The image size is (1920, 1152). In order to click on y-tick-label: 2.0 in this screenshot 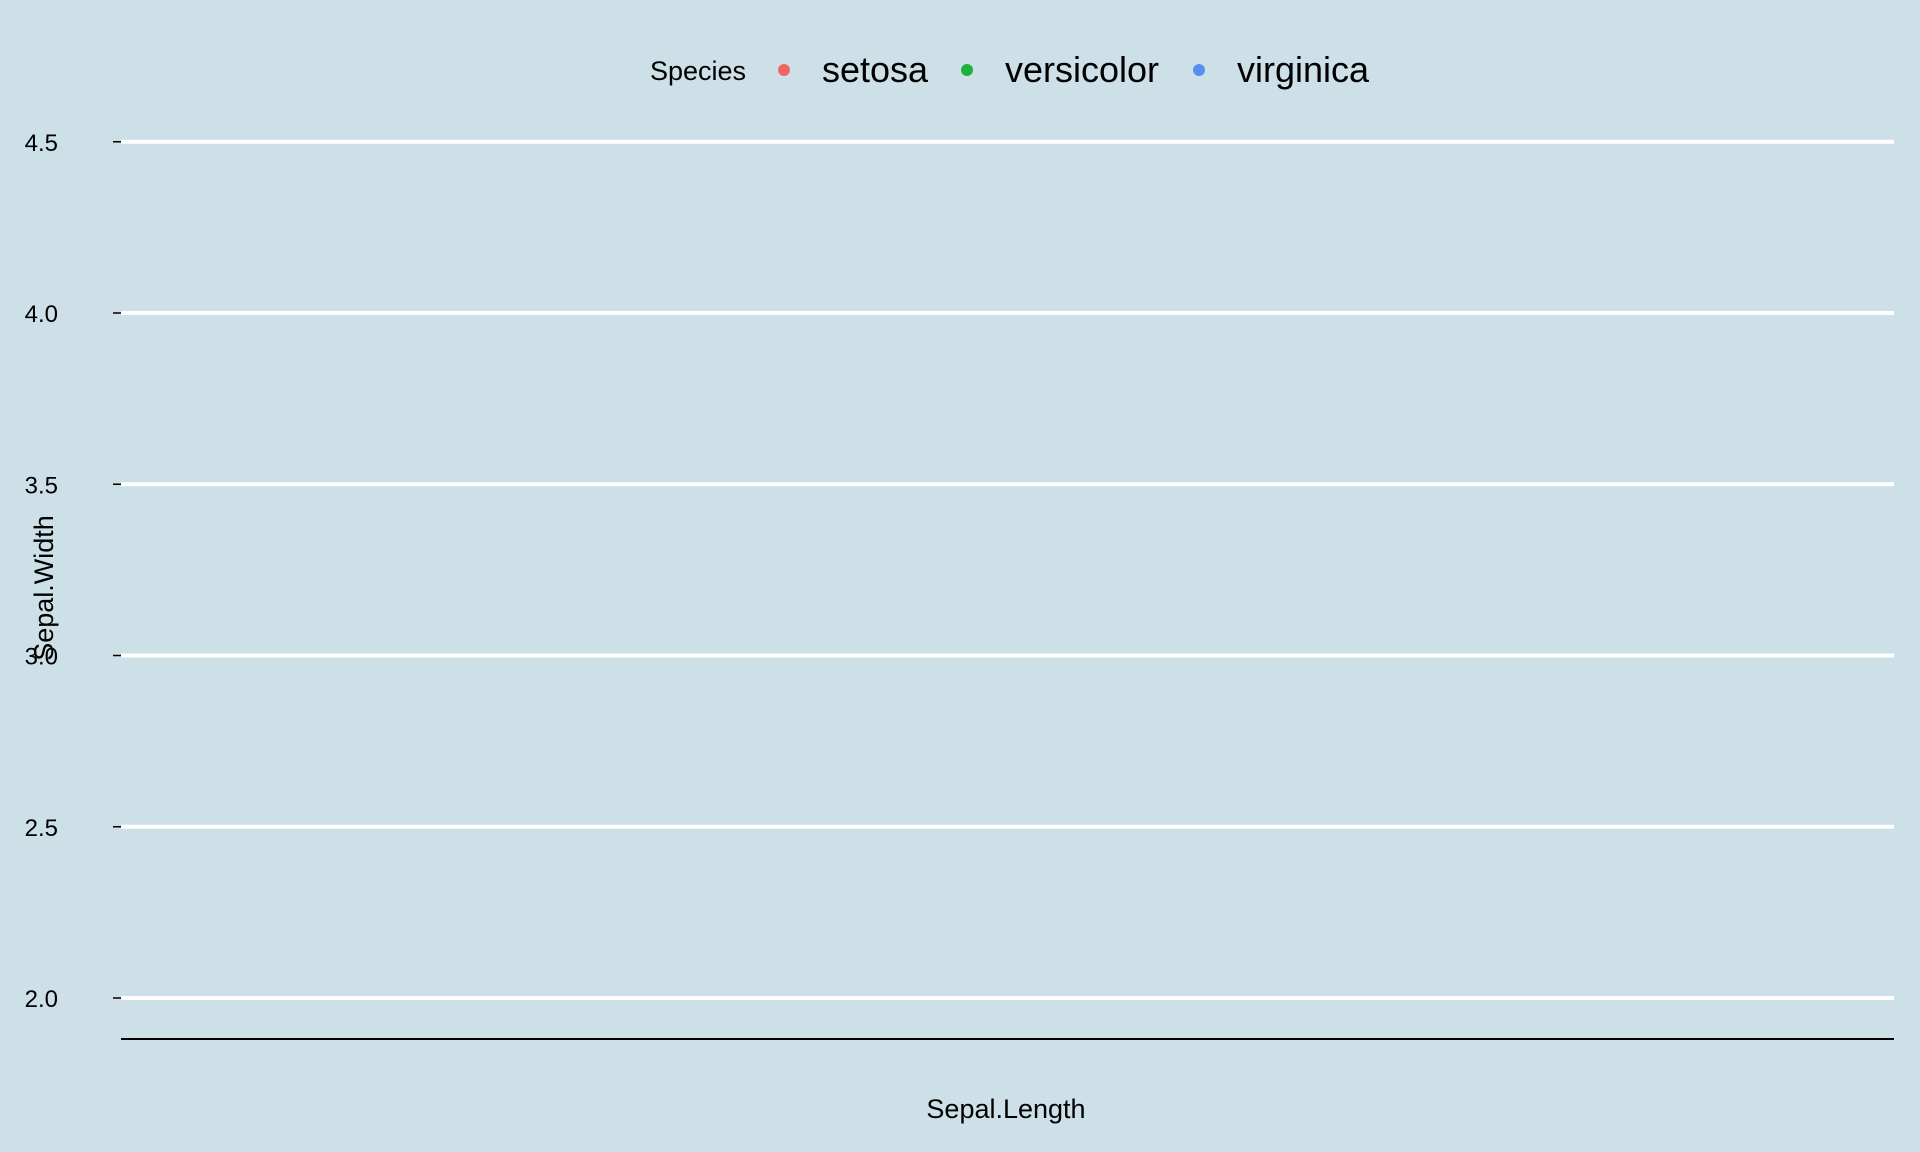, I will do `click(41, 999)`.